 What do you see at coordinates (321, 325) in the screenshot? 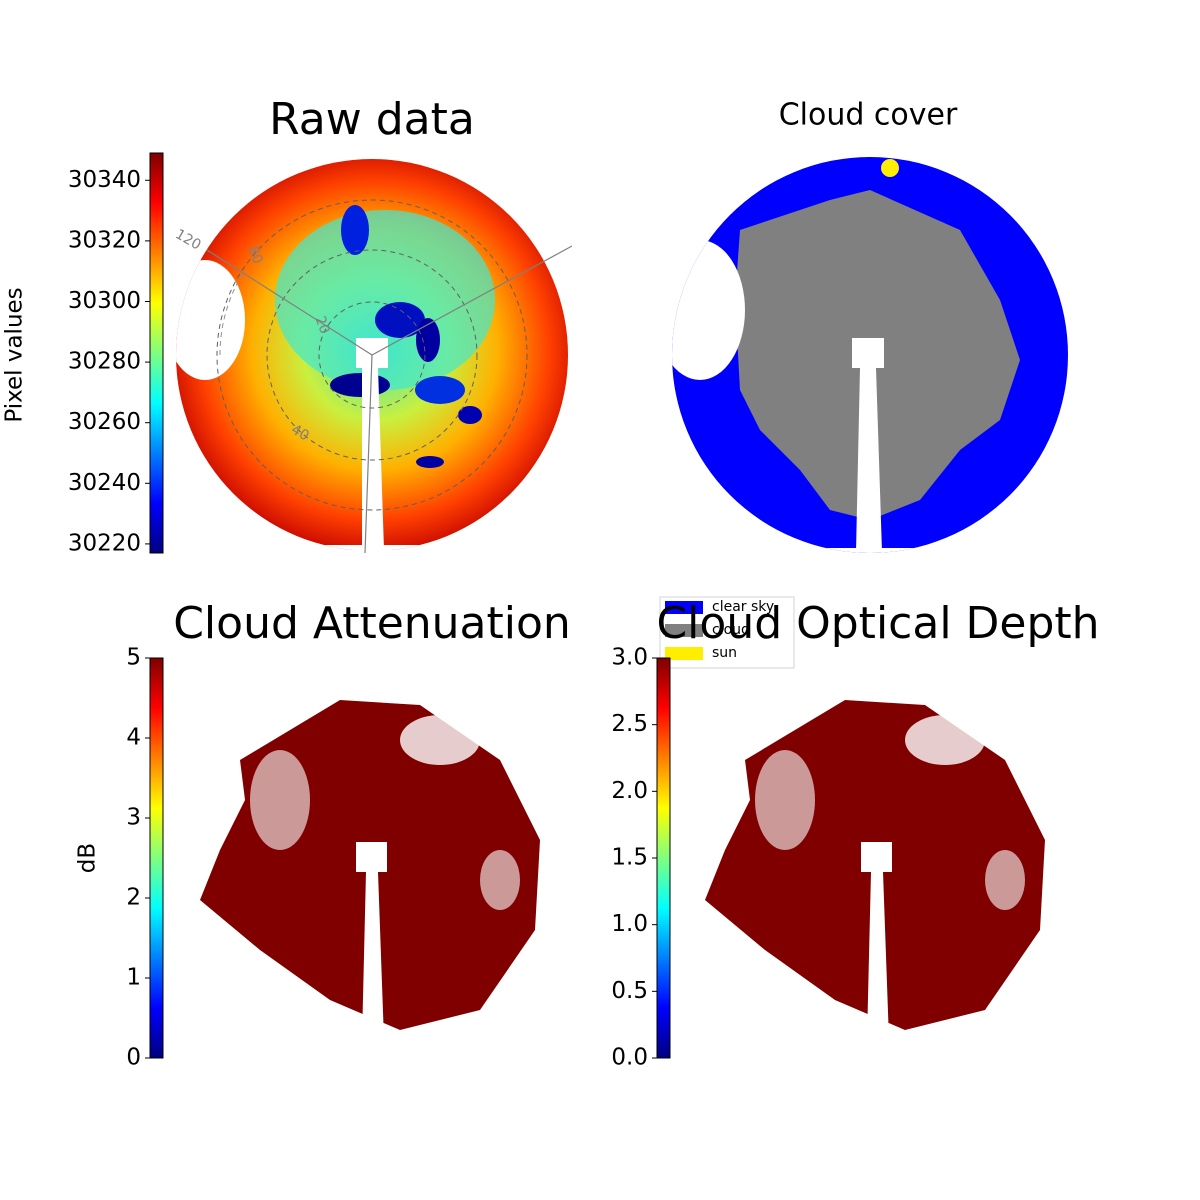
I see `polar-label: 20` at bounding box center [321, 325].